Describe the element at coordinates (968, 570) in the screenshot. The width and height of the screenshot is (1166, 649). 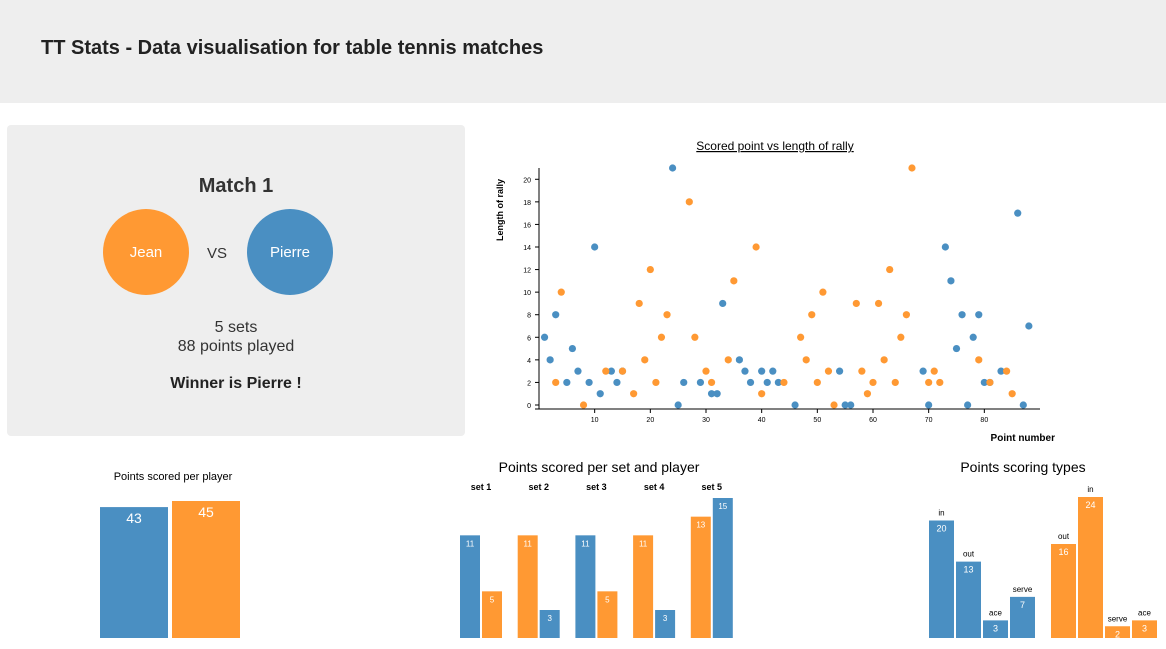
I see `bar-value-label: 13` at that location.